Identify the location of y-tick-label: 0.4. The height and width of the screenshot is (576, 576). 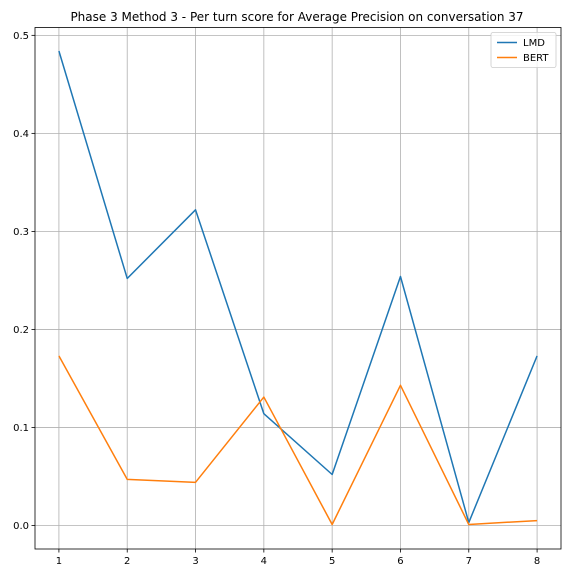
(21, 134).